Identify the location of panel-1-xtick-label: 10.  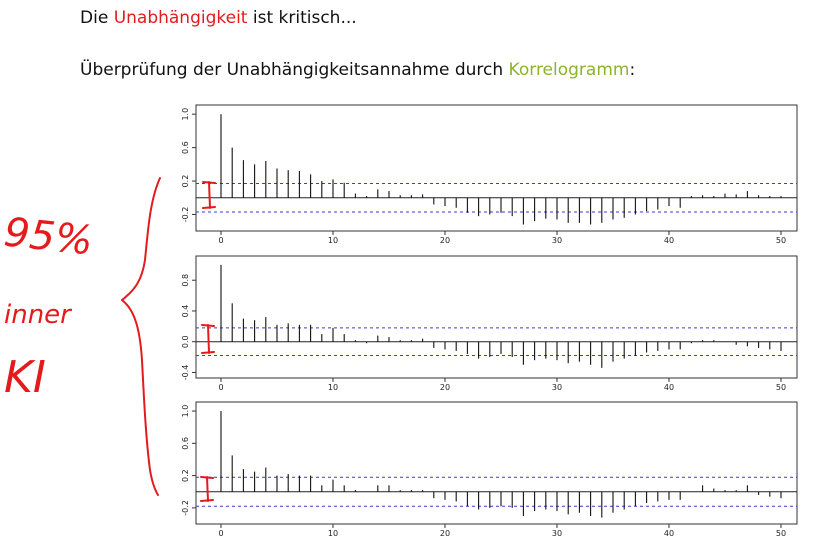
(333, 240).